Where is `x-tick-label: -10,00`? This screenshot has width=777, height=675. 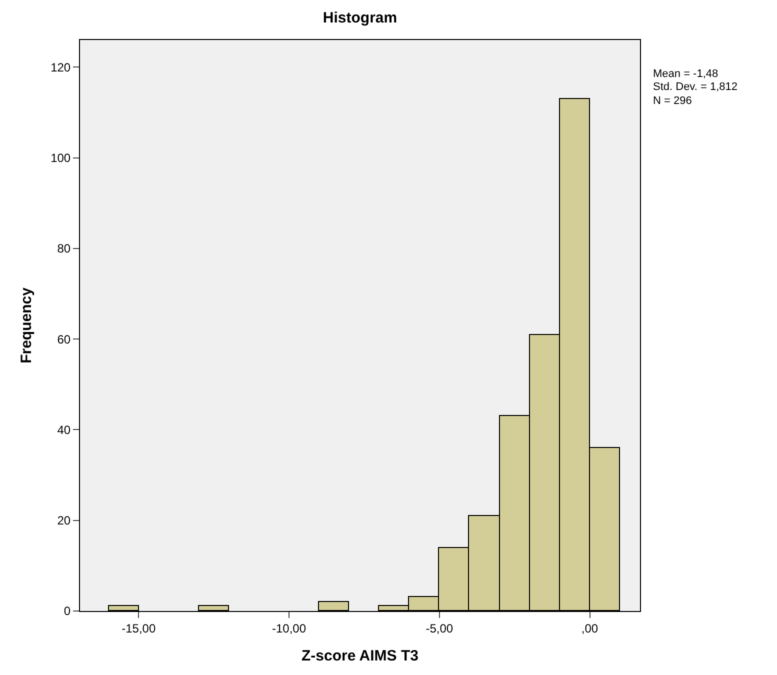 x-tick-label: -10,00 is located at coordinates (289, 628).